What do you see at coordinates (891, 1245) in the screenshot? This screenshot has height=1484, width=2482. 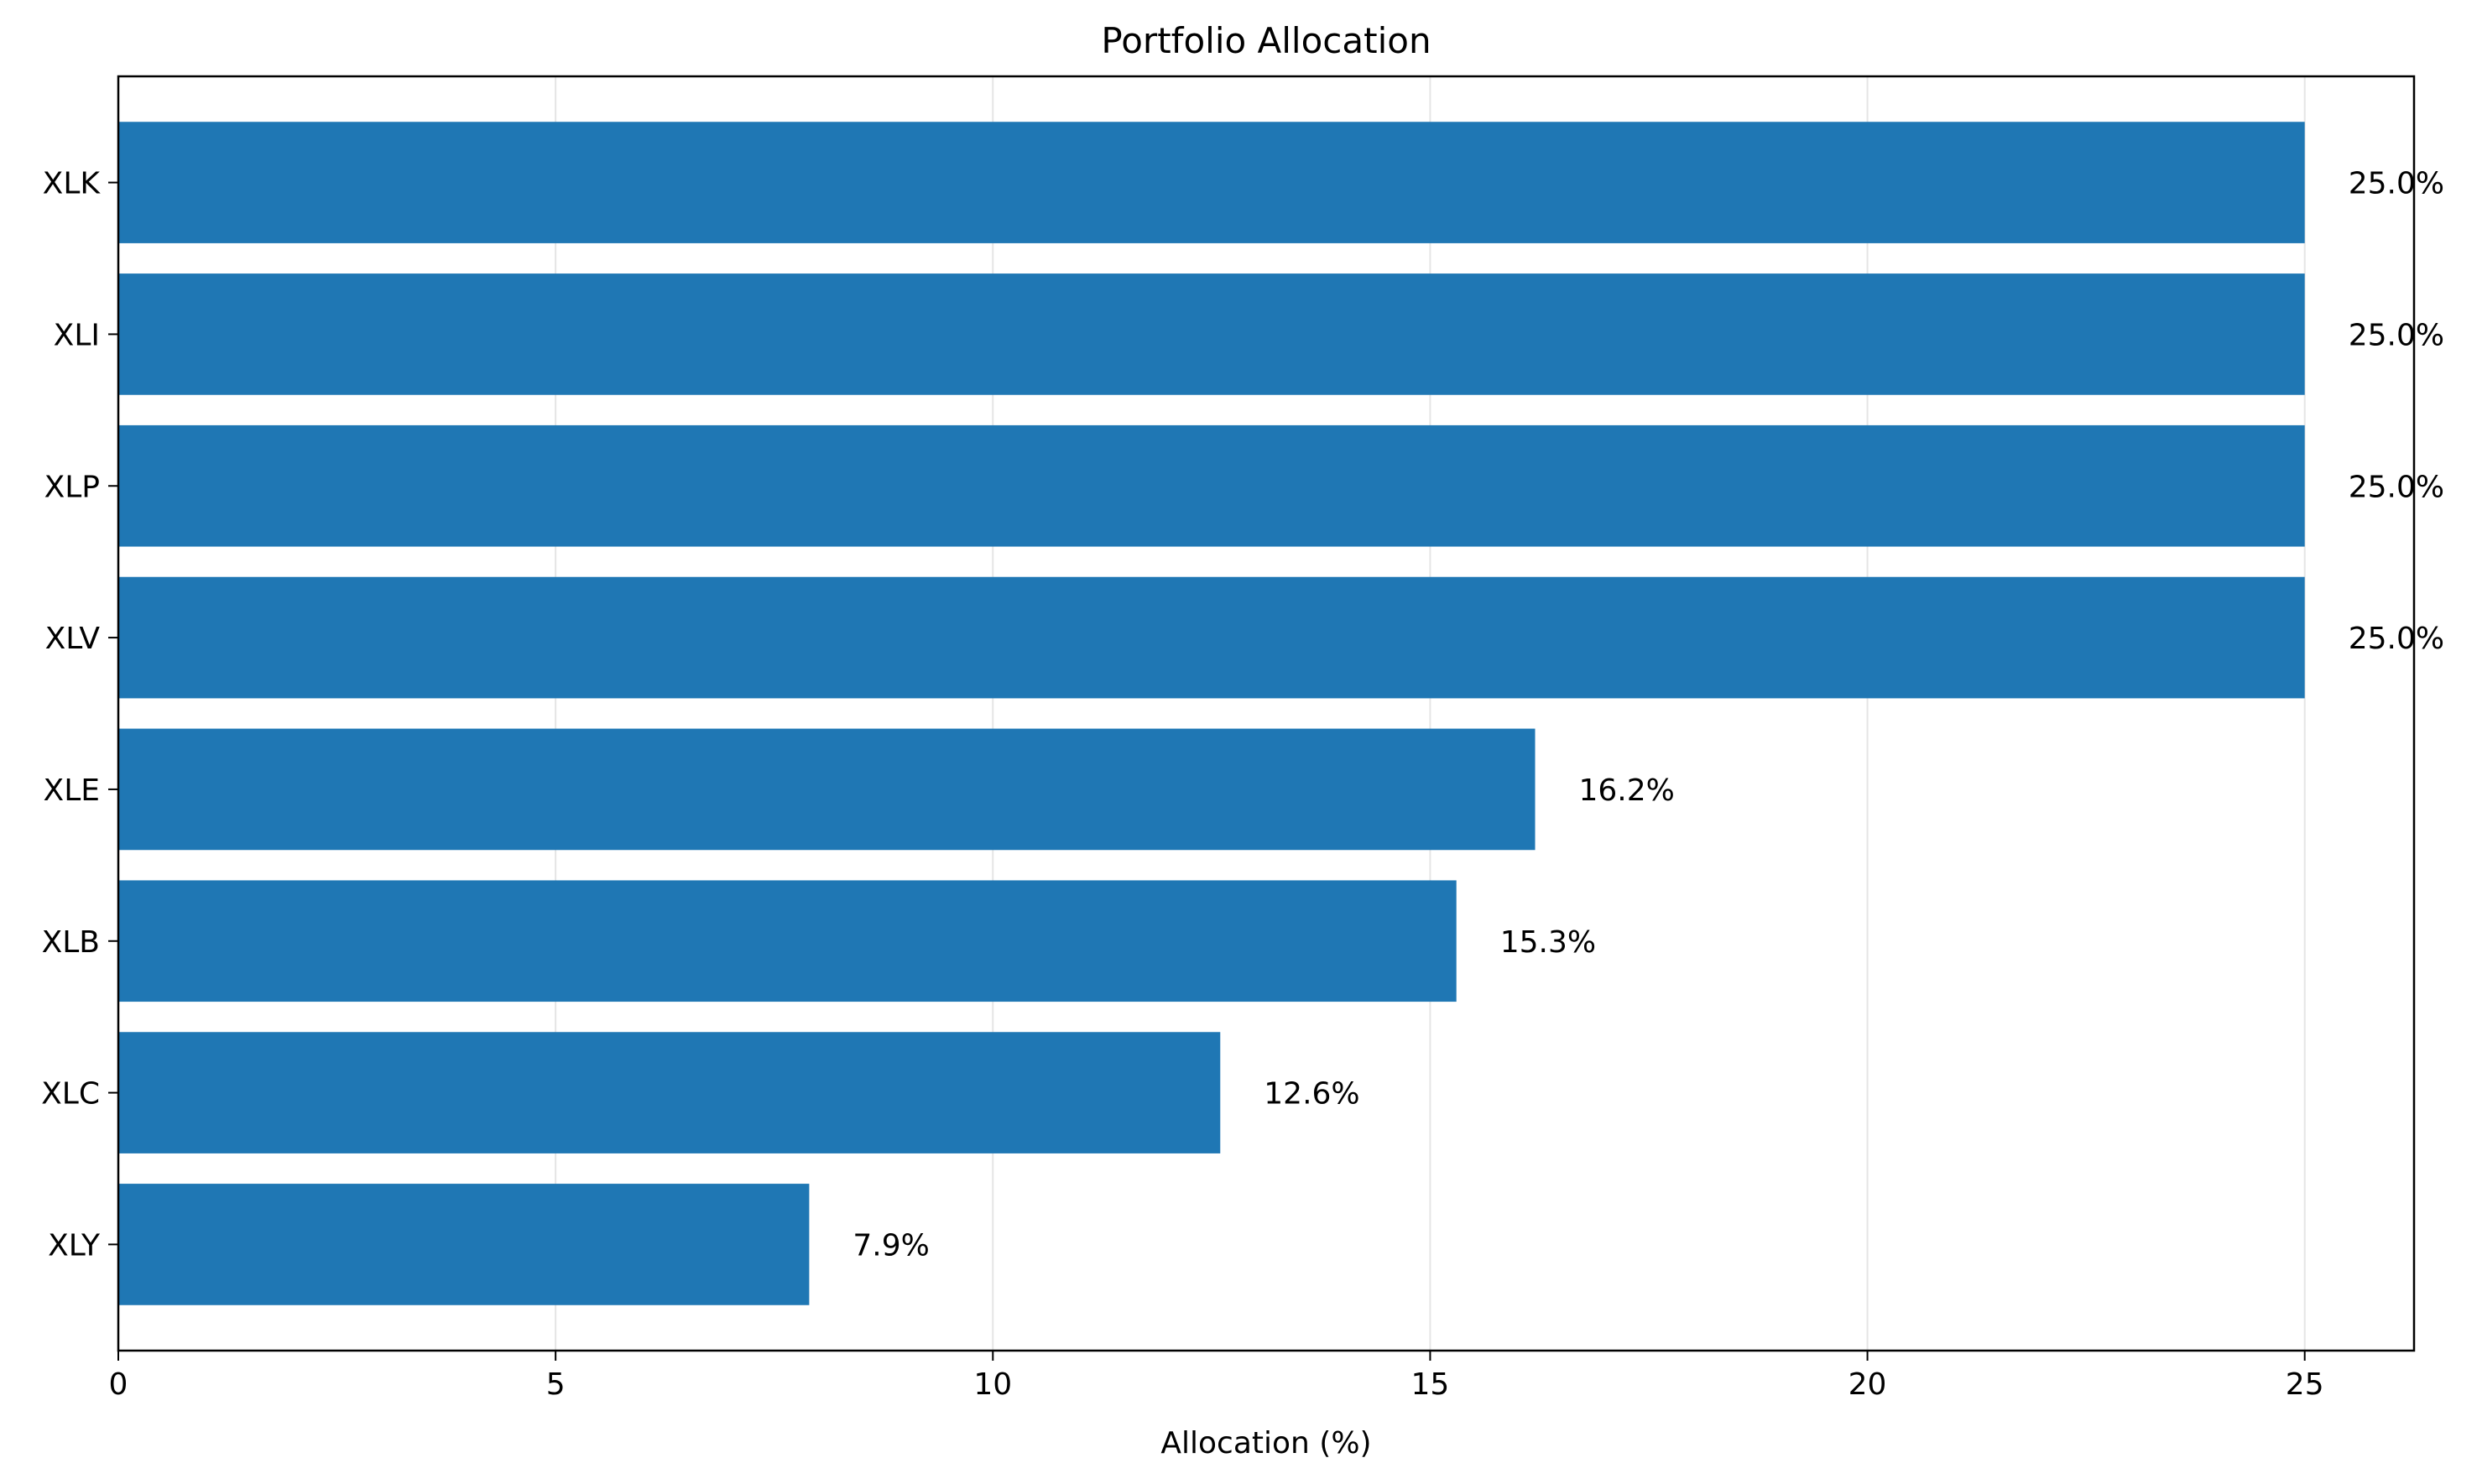 I see `data-label-xly: 7.9%` at bounding box center [891, 1245].